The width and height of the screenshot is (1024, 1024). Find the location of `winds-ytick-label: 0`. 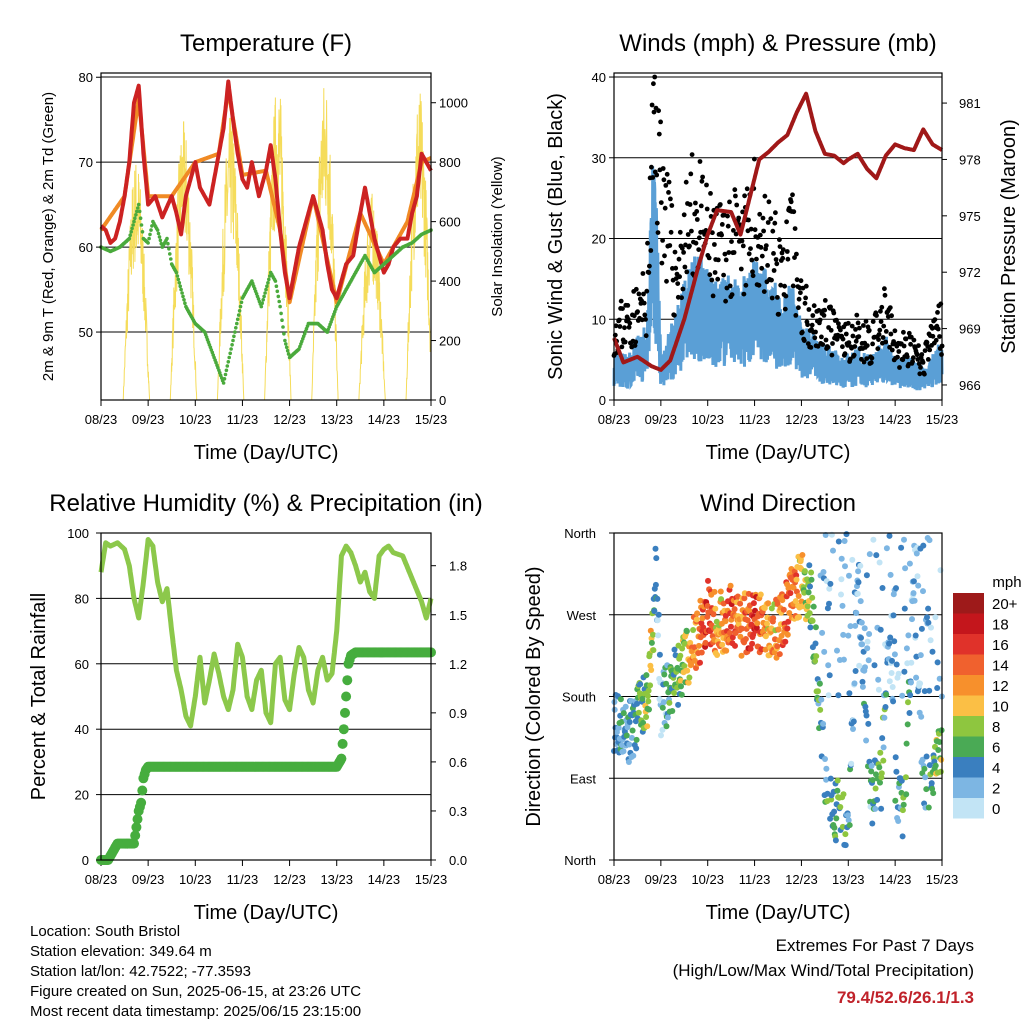

winds-ytick-label: 0 is located at coordinates (602, 400).